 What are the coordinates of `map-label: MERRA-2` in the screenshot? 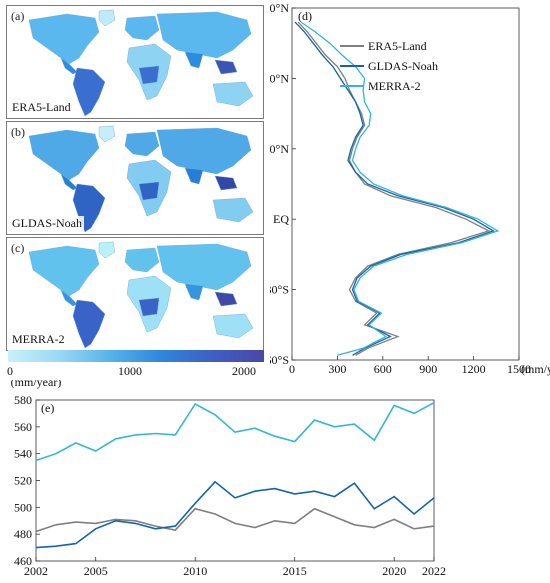 It's located at (38, 339).